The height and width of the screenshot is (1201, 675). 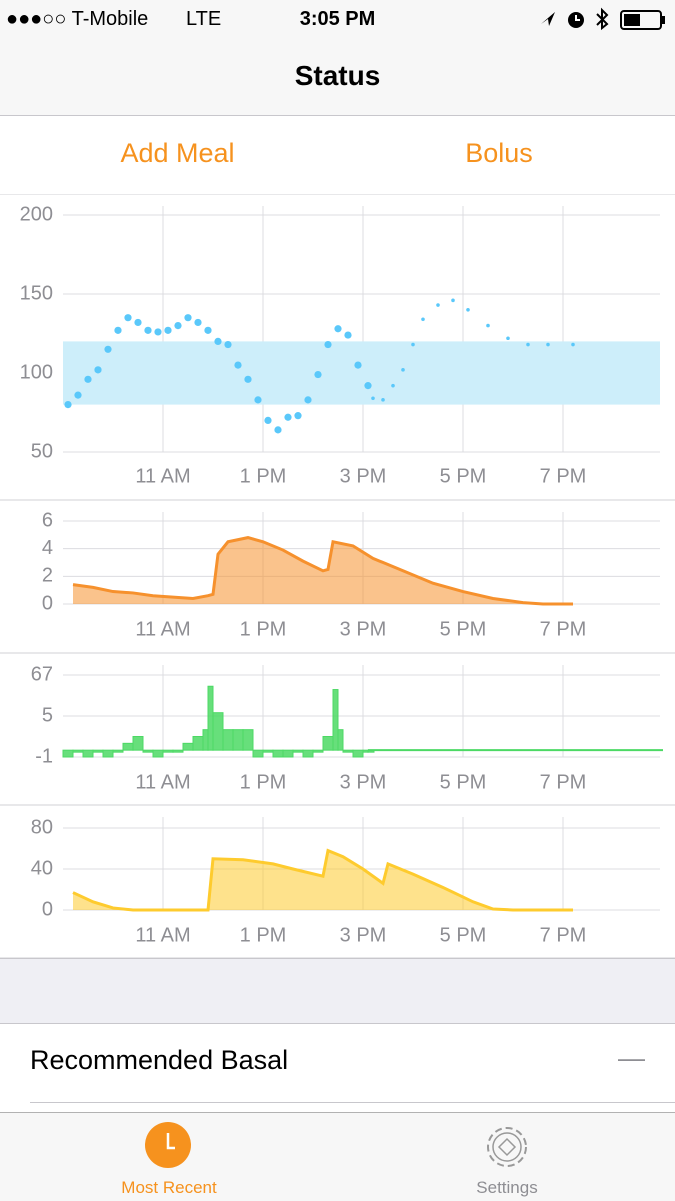 I want to click on y-tick-label: 40, so click(x=42, y=868).